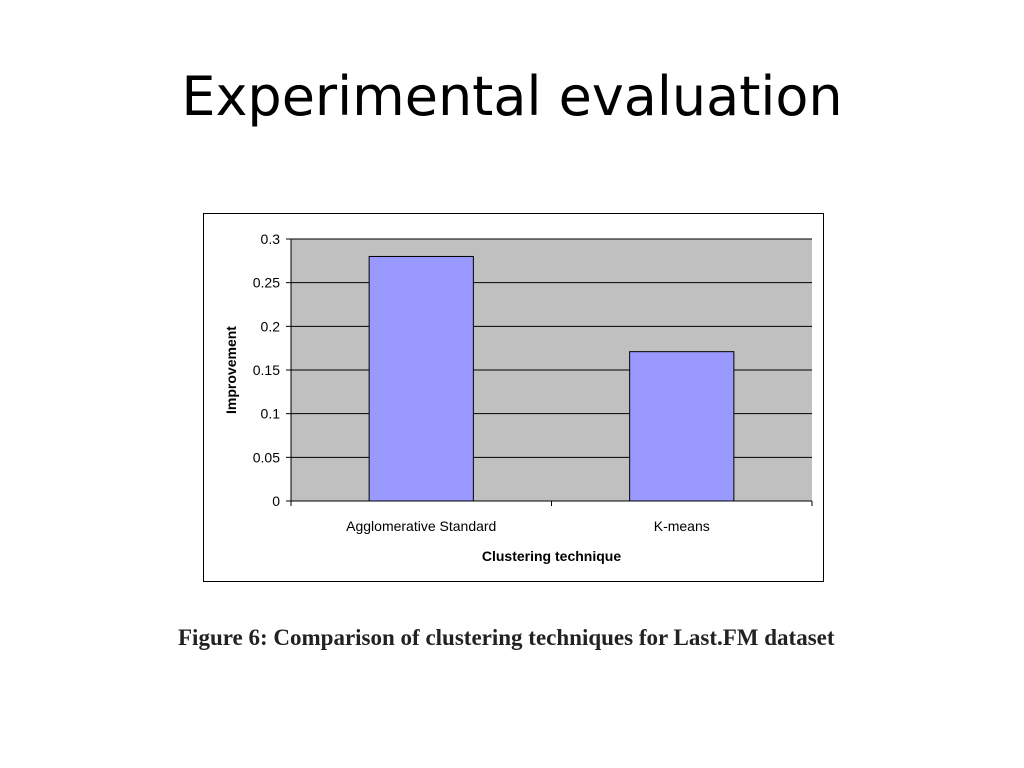 The height and width of the screenshot is (768, 1024). I want to click on x-tick-labels: Agglomerative Standard K-means, so click(528, 526).